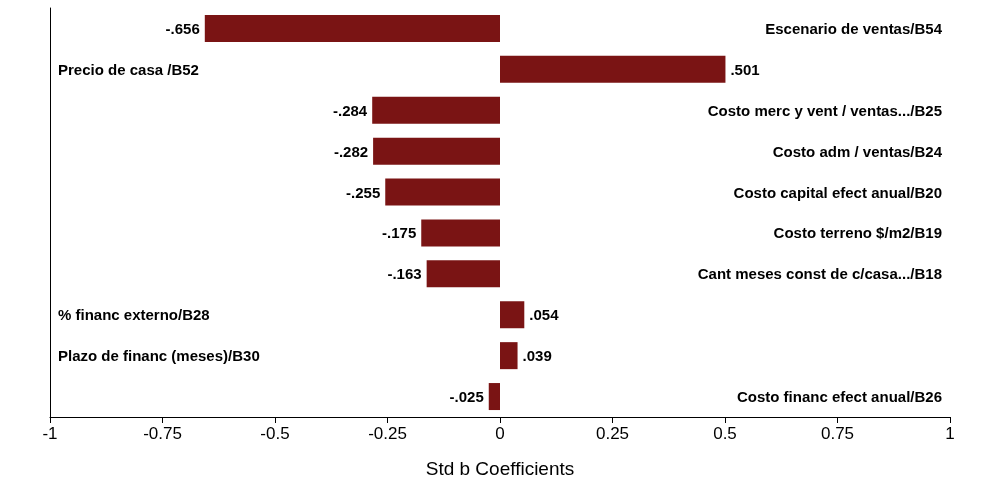 The width and height of the screenshot is (1008, 489). What do you see at coordinates (182, 28) in the screenshot?
I see `data-label: -.656` at bounding box center [182, 28].